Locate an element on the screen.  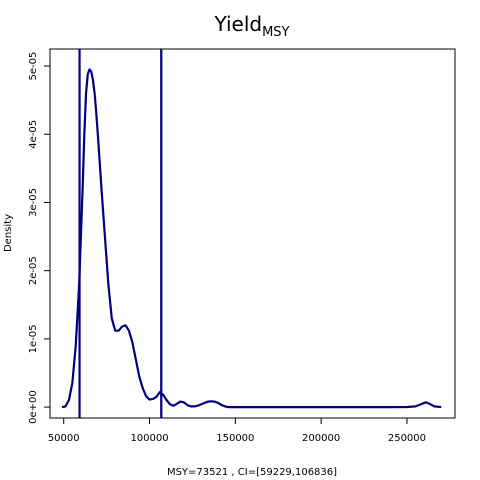
y-axis: 0e+00 1e-05 2e-05 3e-05 4e-05 5e-05 is located at coordinates (39, 238).